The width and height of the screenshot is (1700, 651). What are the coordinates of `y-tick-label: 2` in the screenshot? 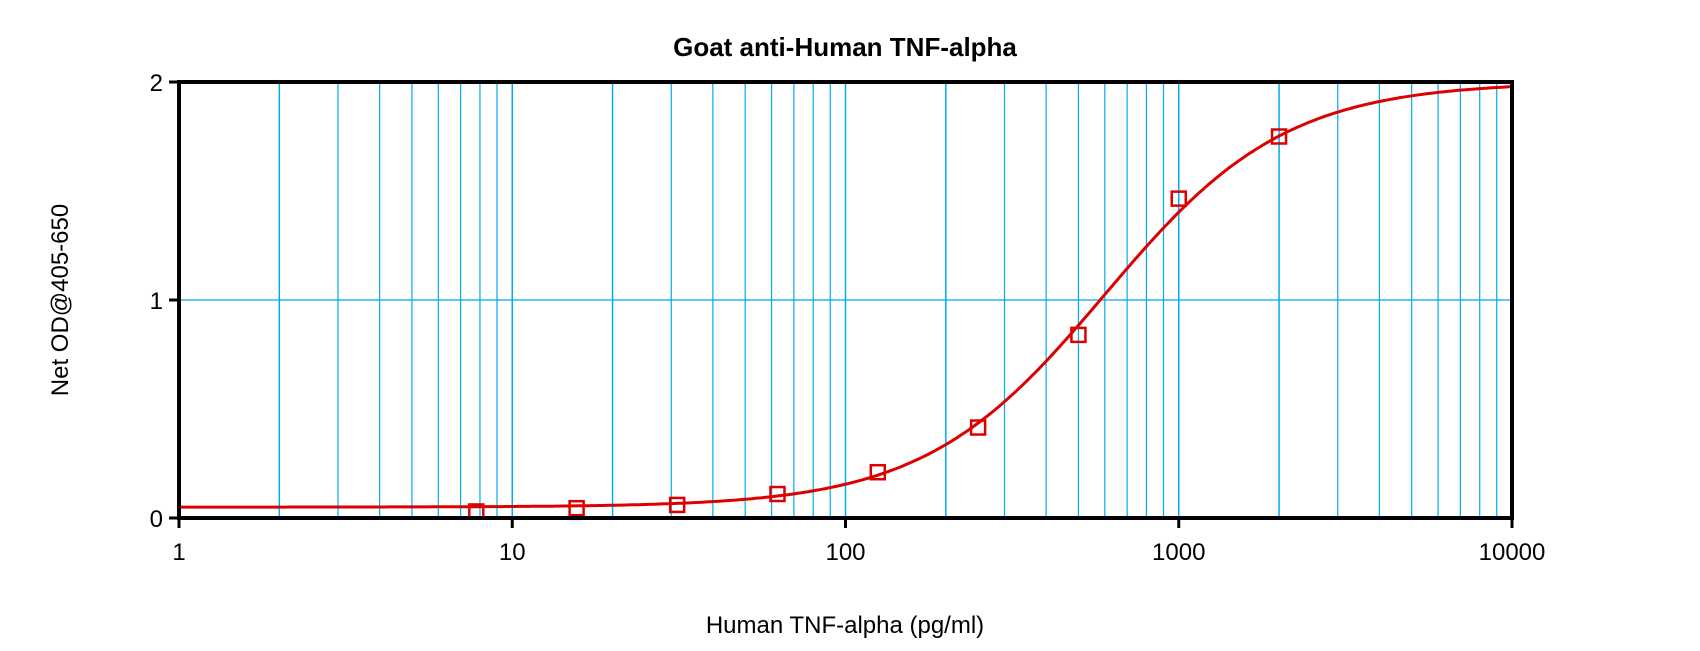 It's located at (156, 83).